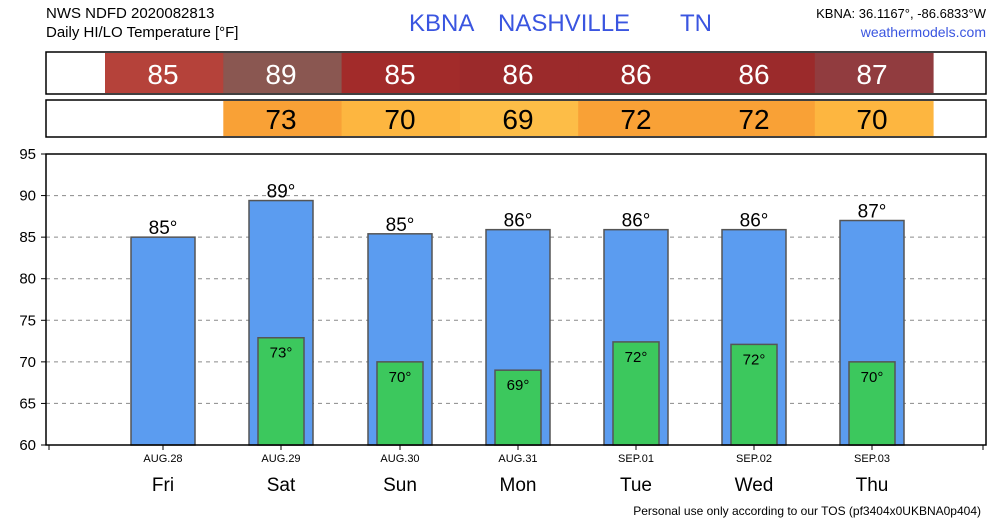 The image size is (1000, 520). Describe the element at coordinates (901, 13) in the screenshot. I see `station-coords: KBNA: 36.1167°, -86.6833°W` at that location.